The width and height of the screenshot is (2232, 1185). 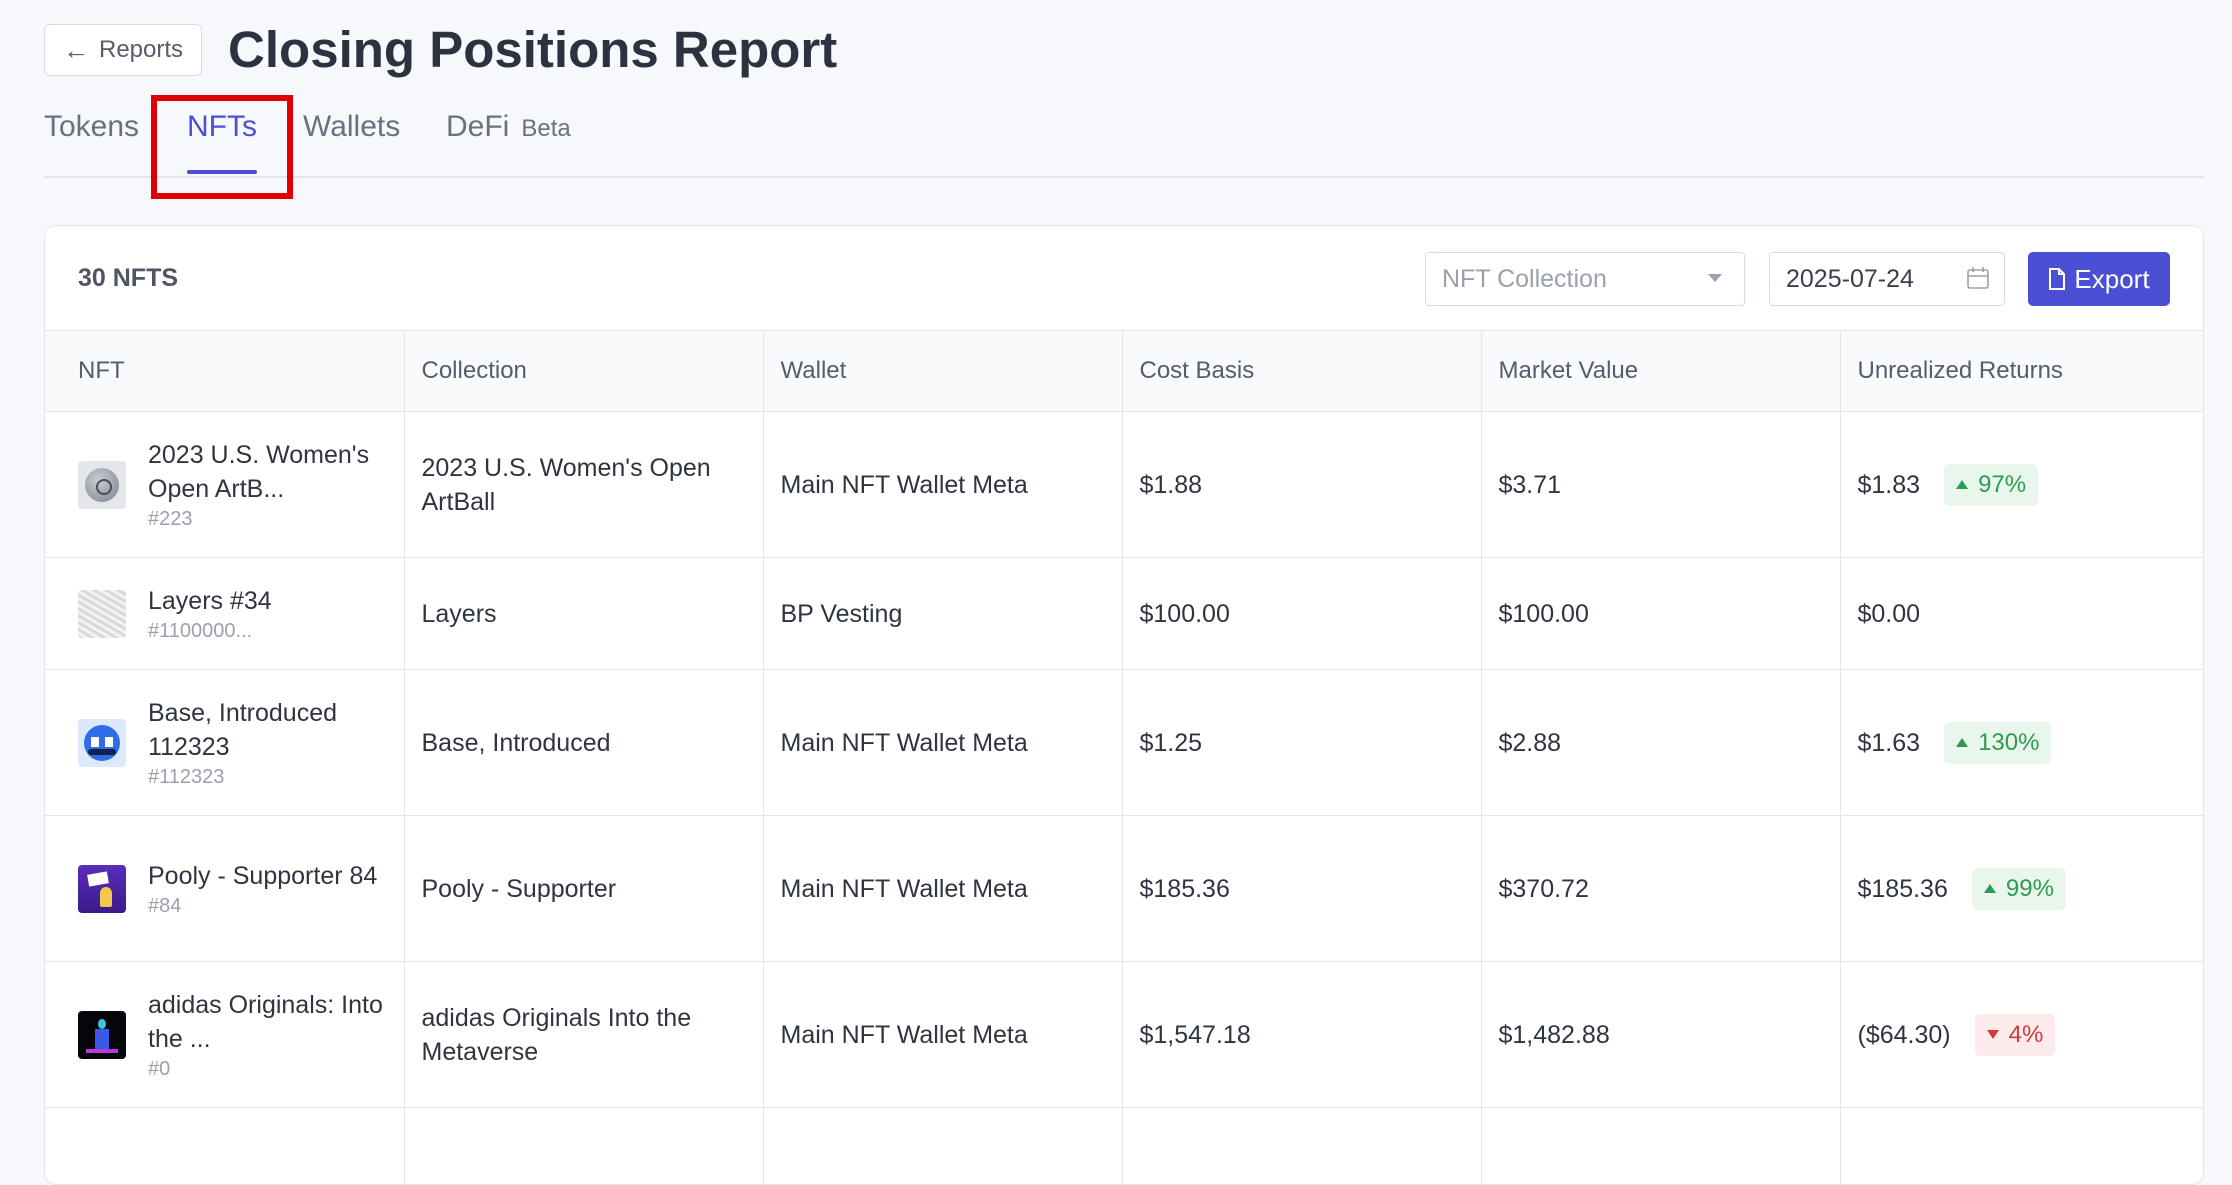 I want to click on nft-cell: adidas Originals: Into the ...#0, so click(x=224, y=1035).